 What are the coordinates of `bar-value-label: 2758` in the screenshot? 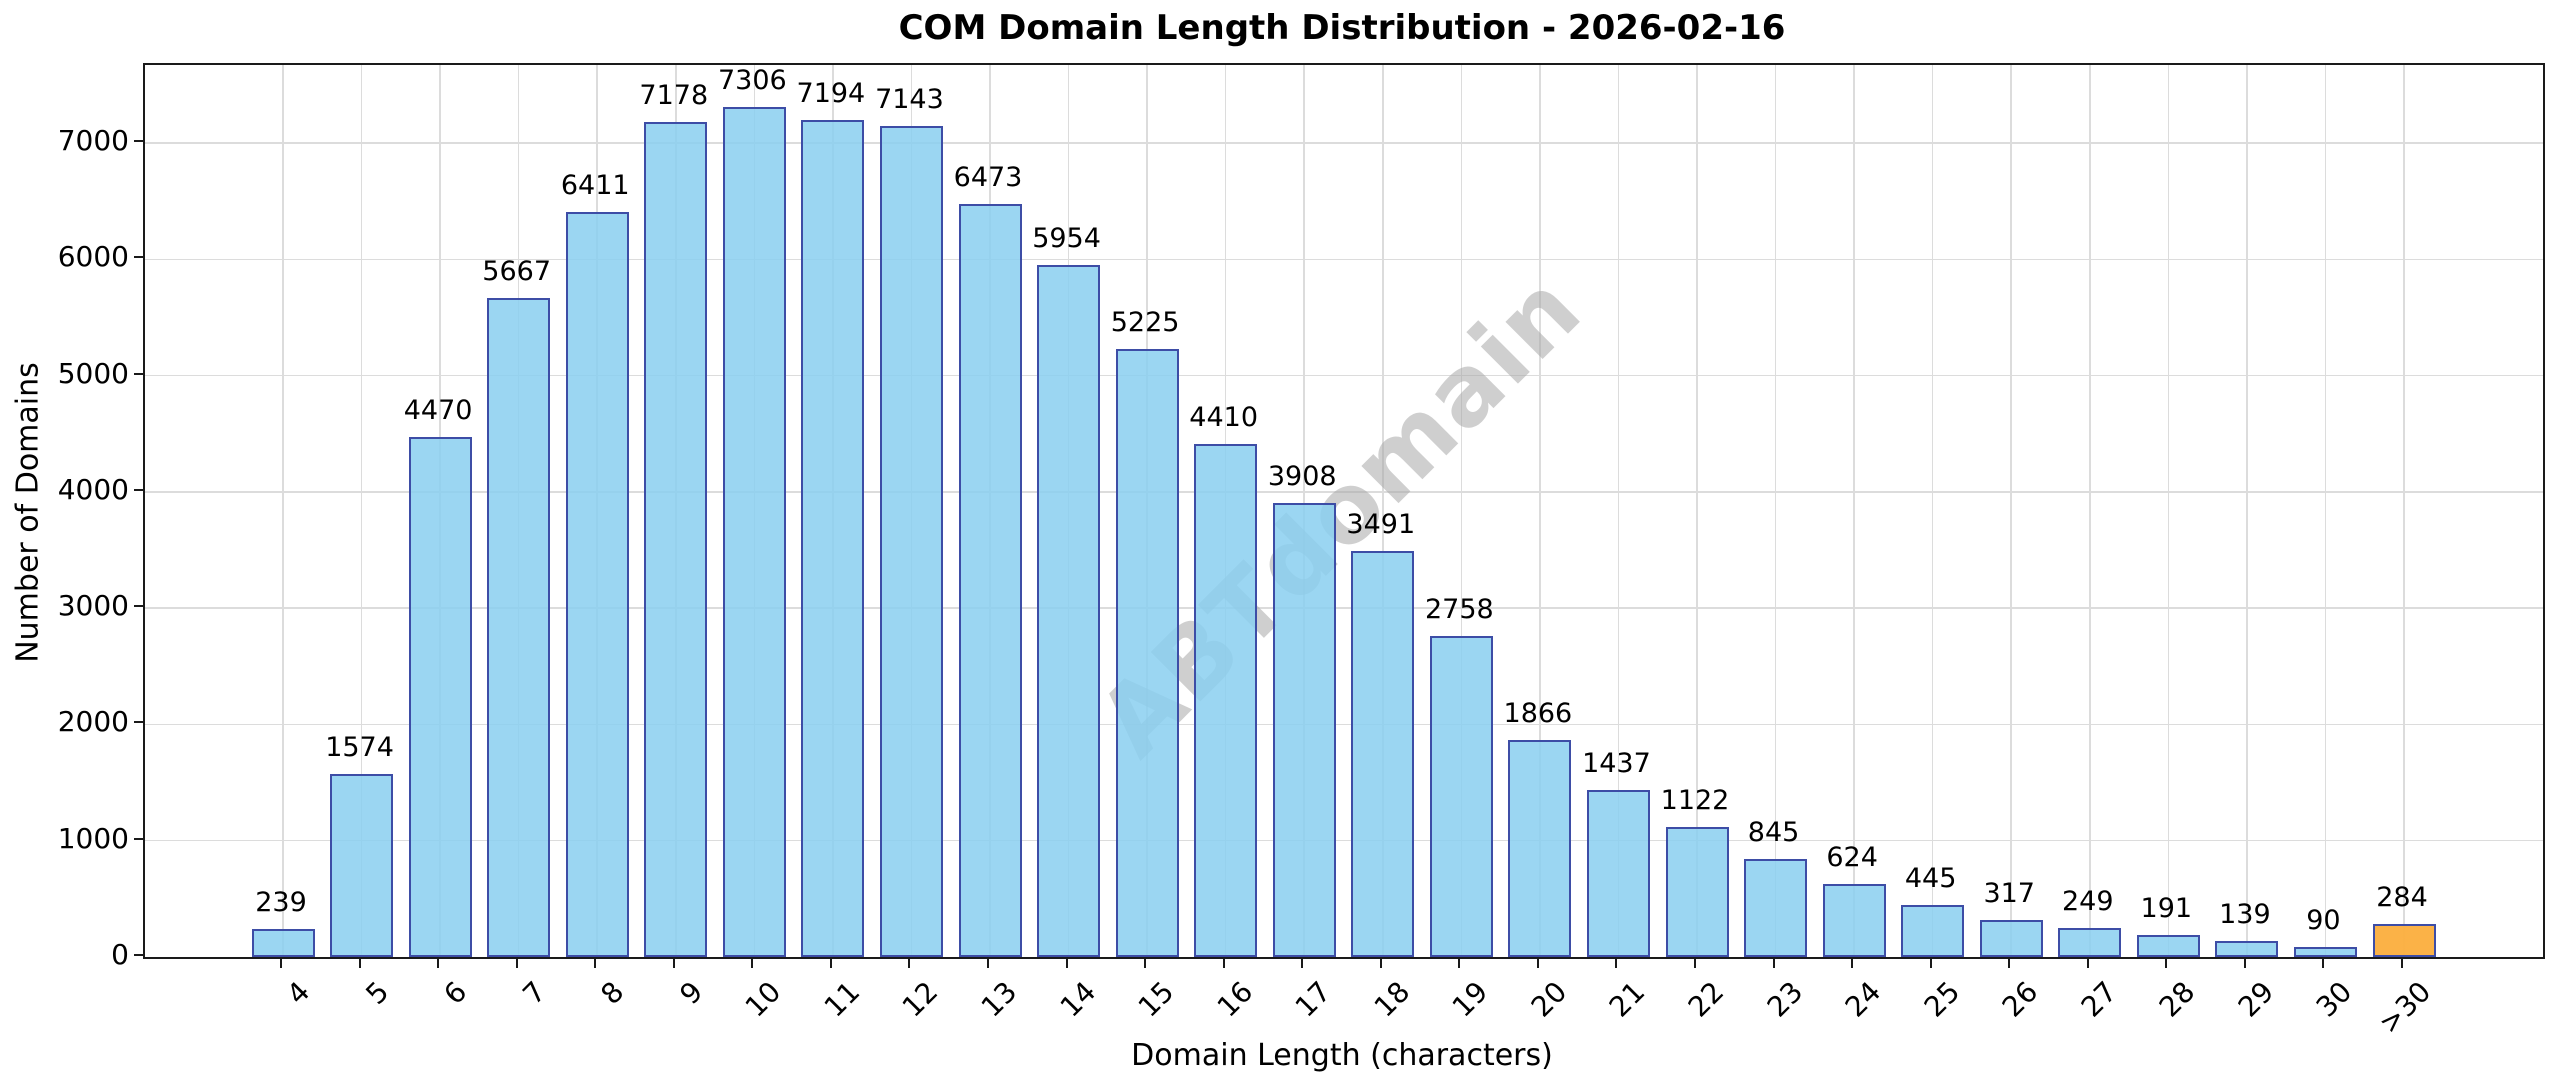 It's located at (1459, 610).